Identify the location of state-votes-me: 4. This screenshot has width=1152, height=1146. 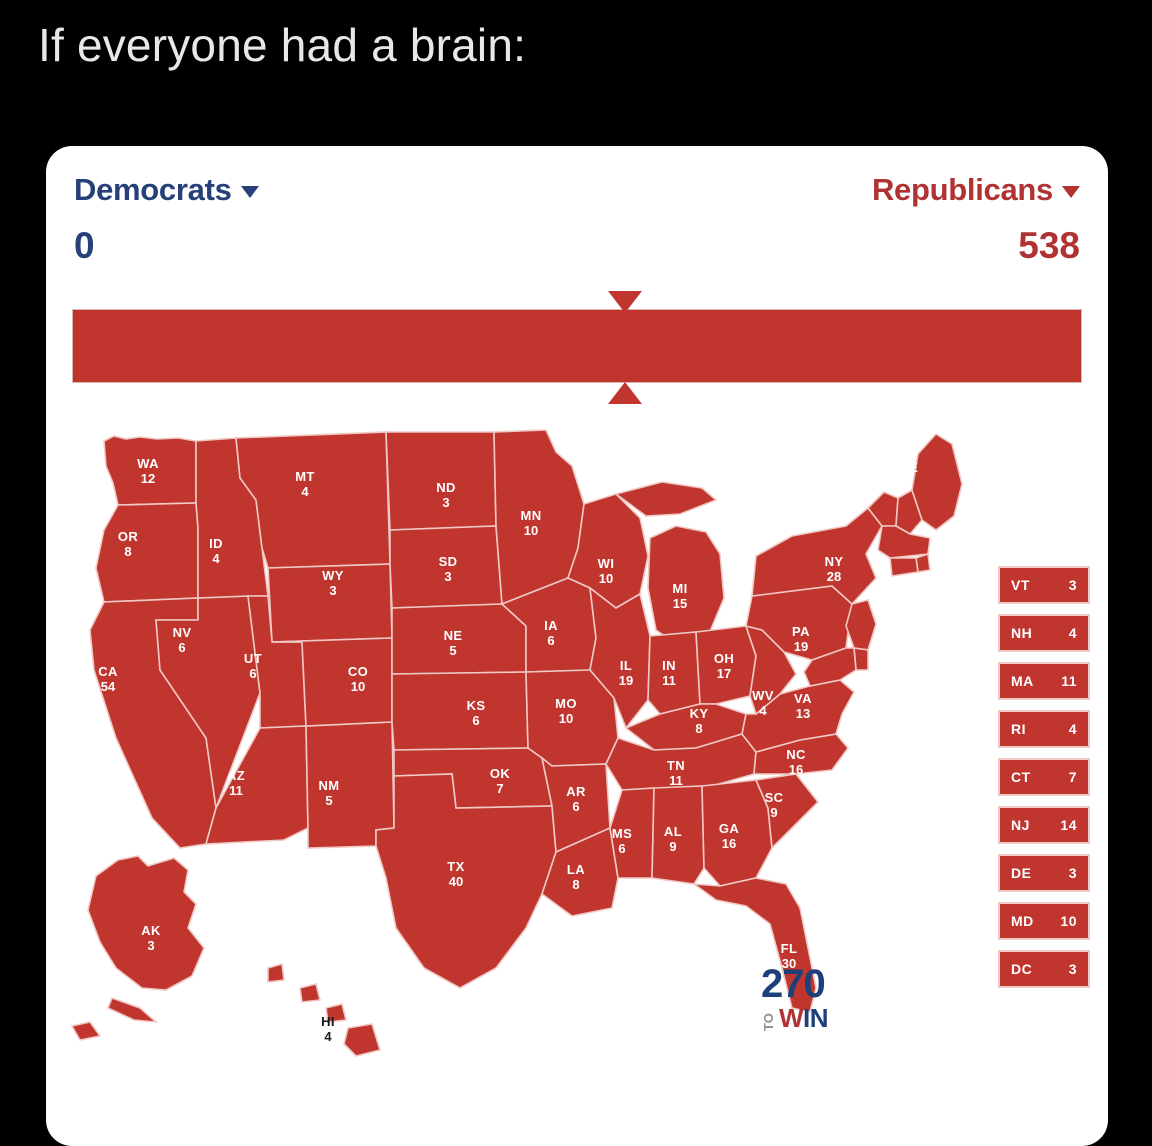
(908, 482).